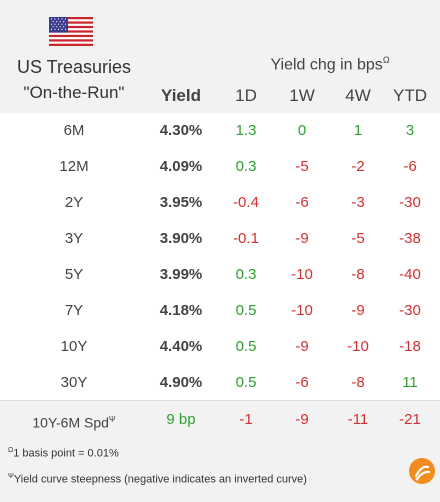 The image size is (440, 502). Describe the element at coordinates (181, 382) in the screenshot. I see `yield-value: 4.90%` at that location.